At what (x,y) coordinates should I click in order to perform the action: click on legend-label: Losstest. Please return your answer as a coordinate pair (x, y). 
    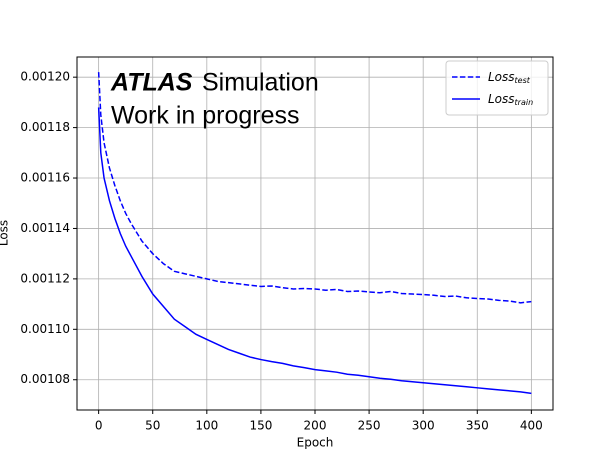
    Looking at the image, I should click on (509, 77).